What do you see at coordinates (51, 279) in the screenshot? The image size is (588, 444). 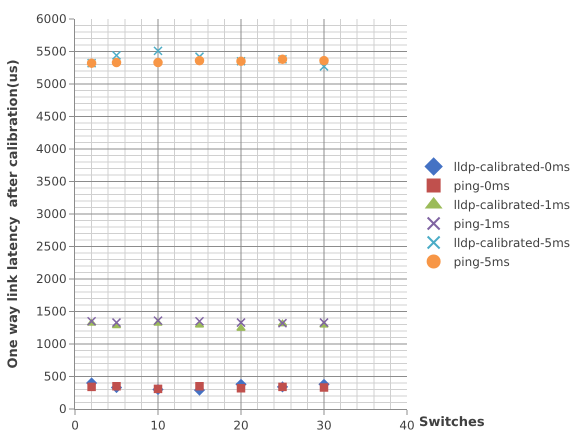 I see `y-tick-label: 2000` at bounding box center [51, 279].